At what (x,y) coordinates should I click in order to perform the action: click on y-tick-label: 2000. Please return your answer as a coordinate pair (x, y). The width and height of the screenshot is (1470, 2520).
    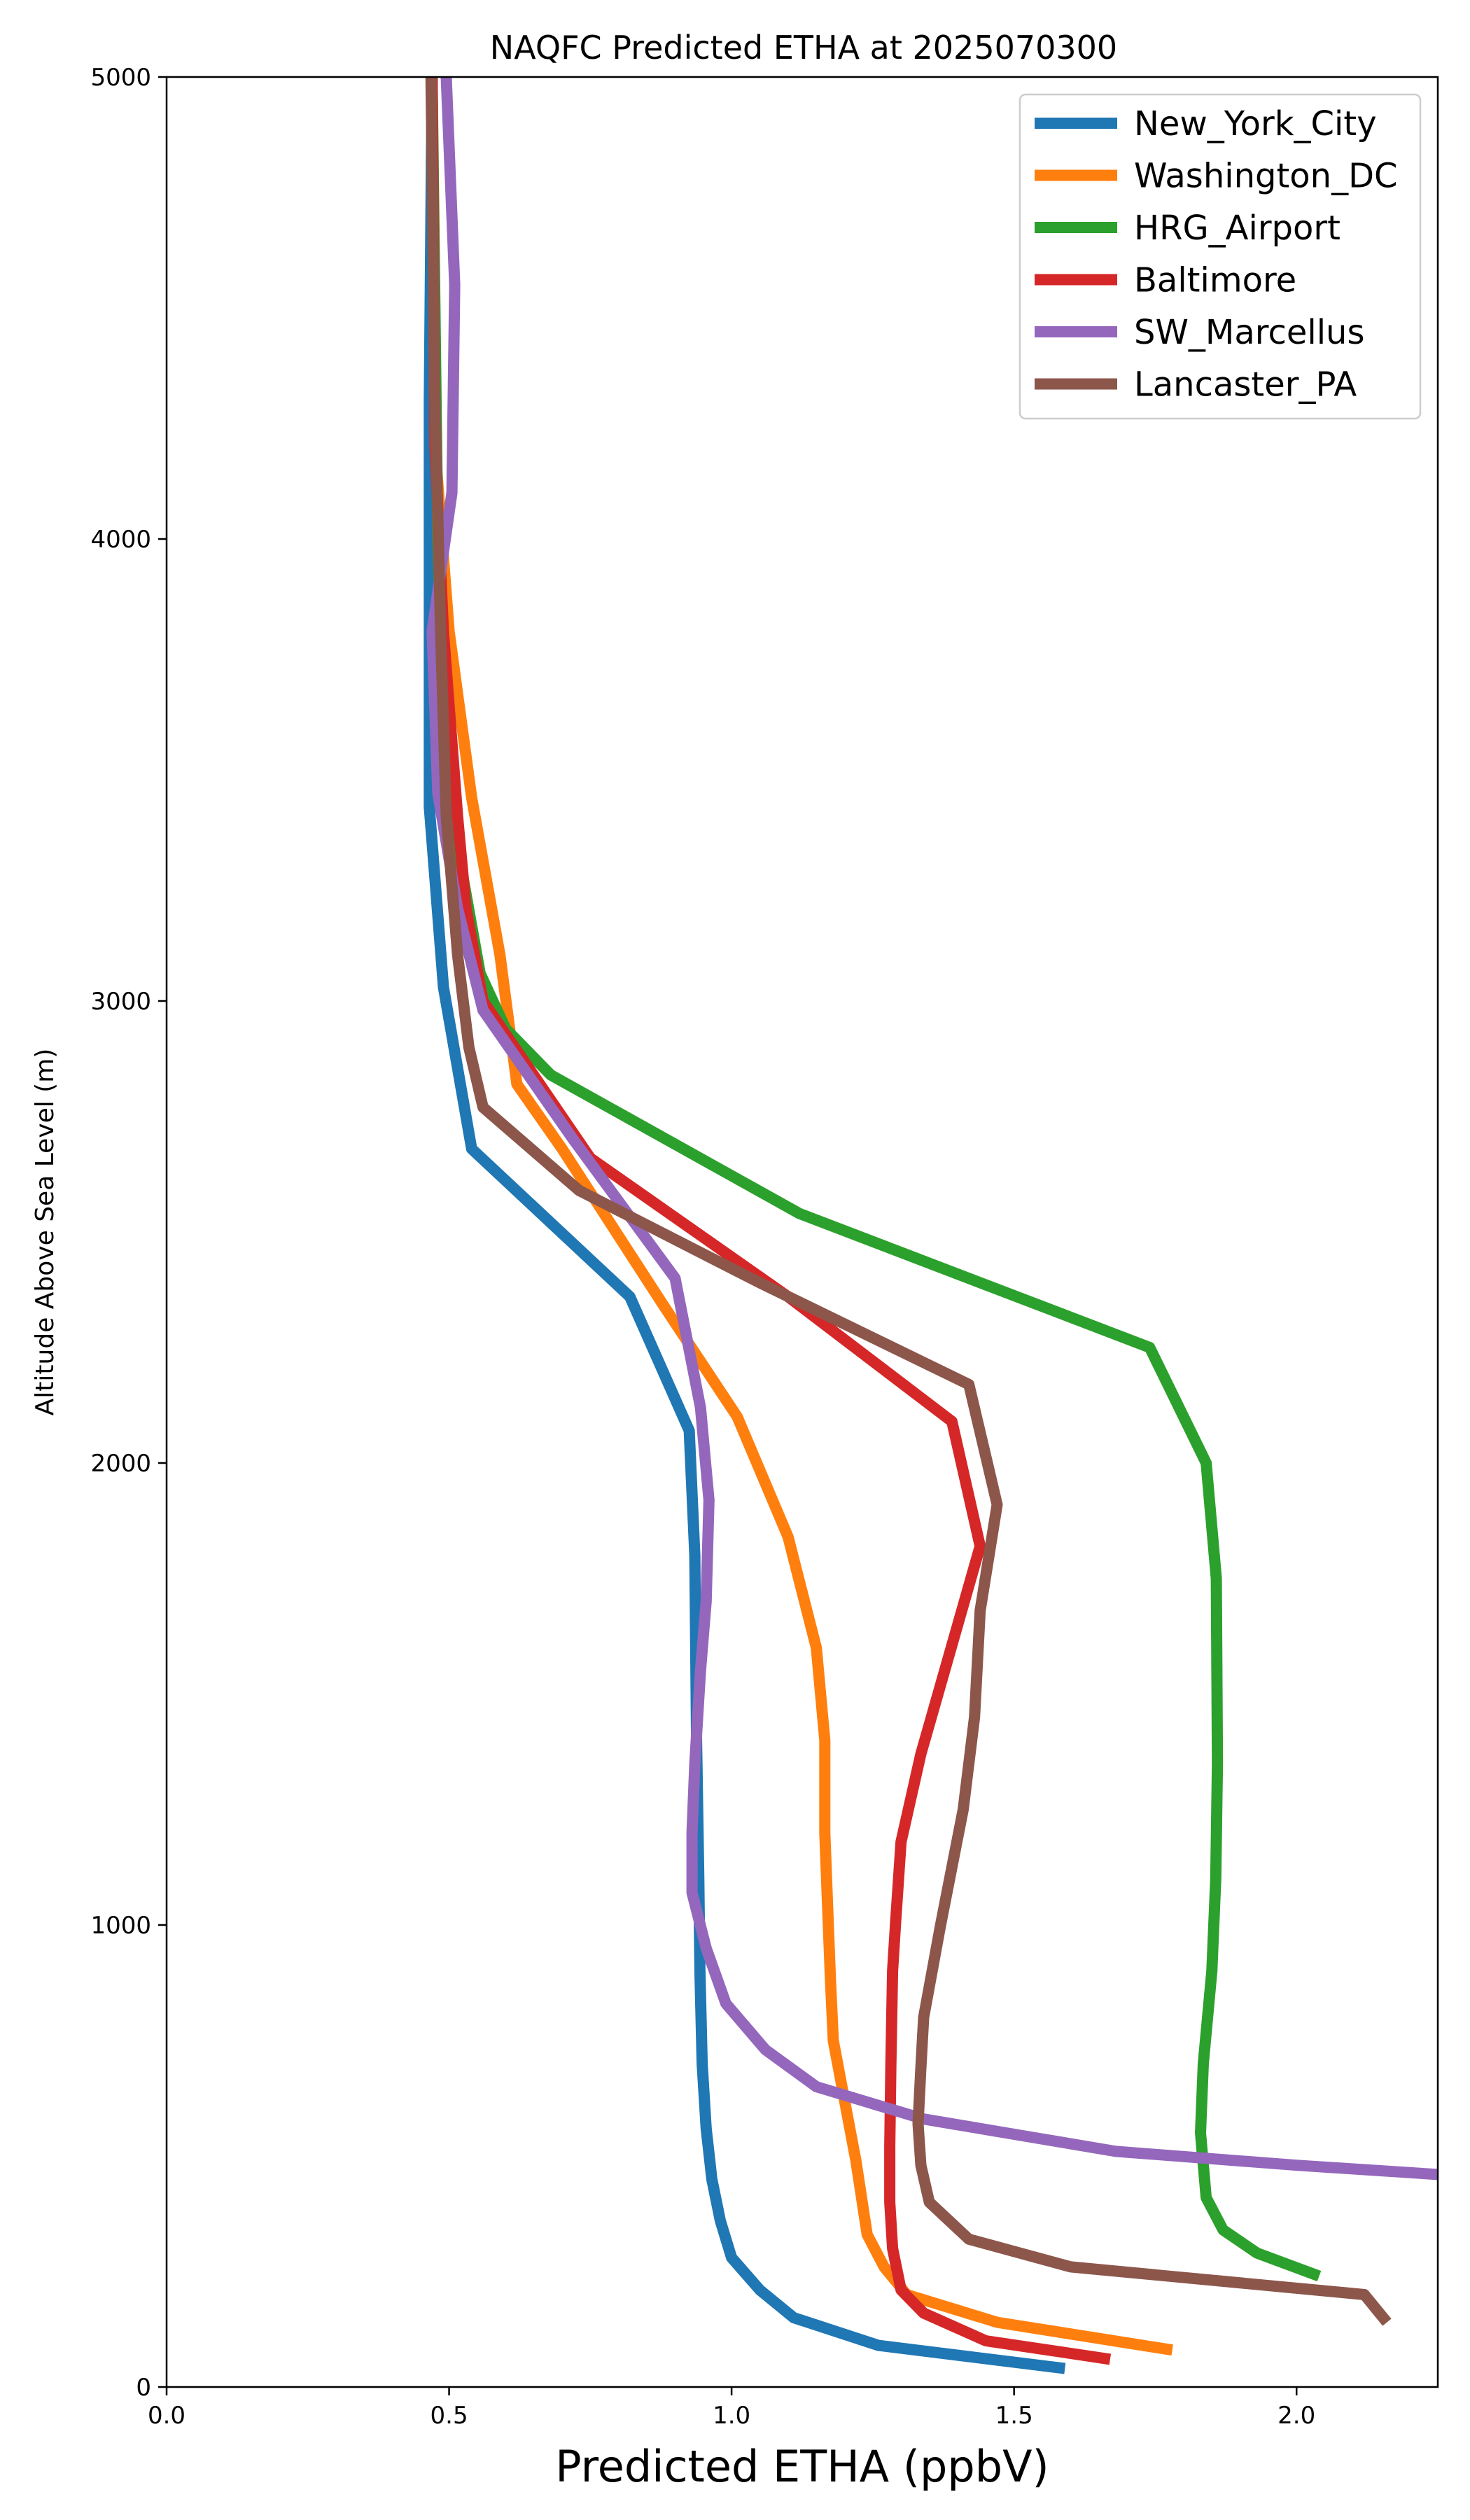
    Looking at the image, I should click on (120, 1464).